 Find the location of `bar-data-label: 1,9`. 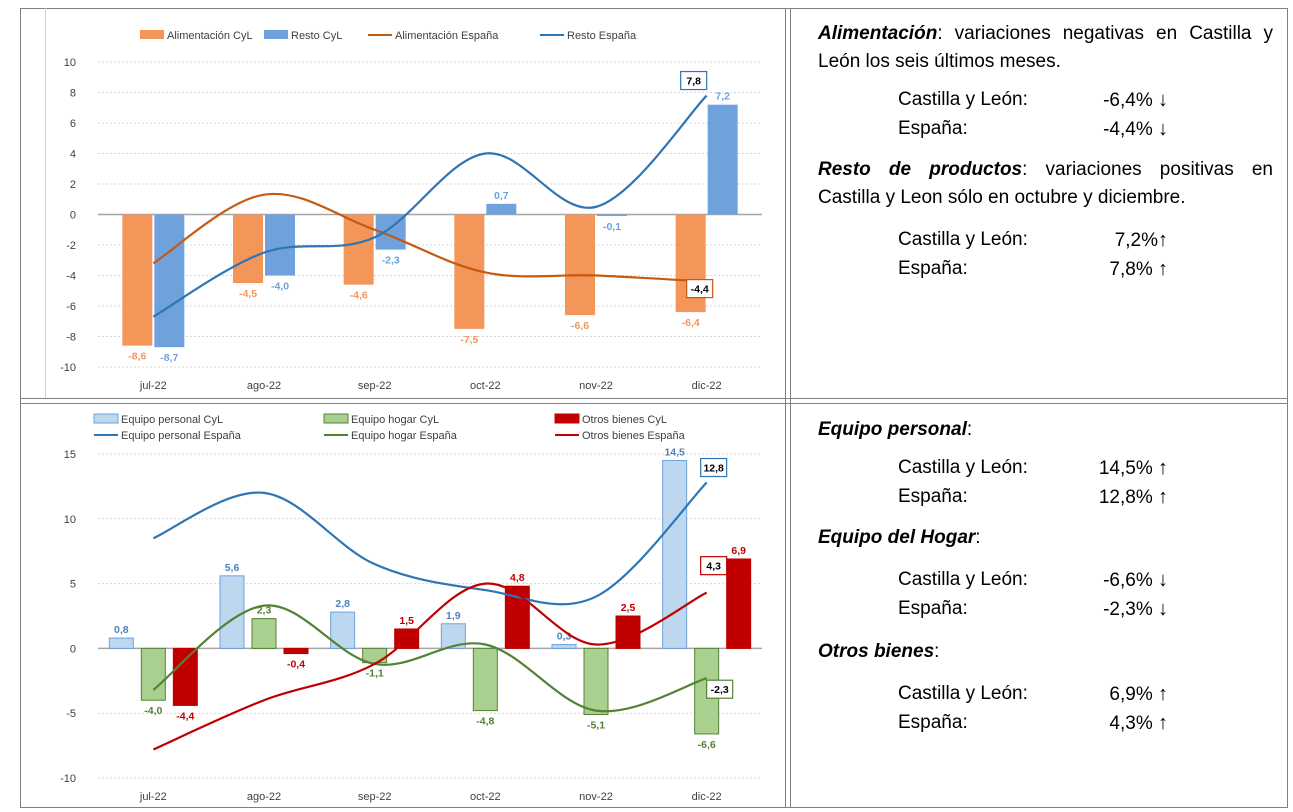

bar-data-label: 1,9 is located at coordinates (453, 616).